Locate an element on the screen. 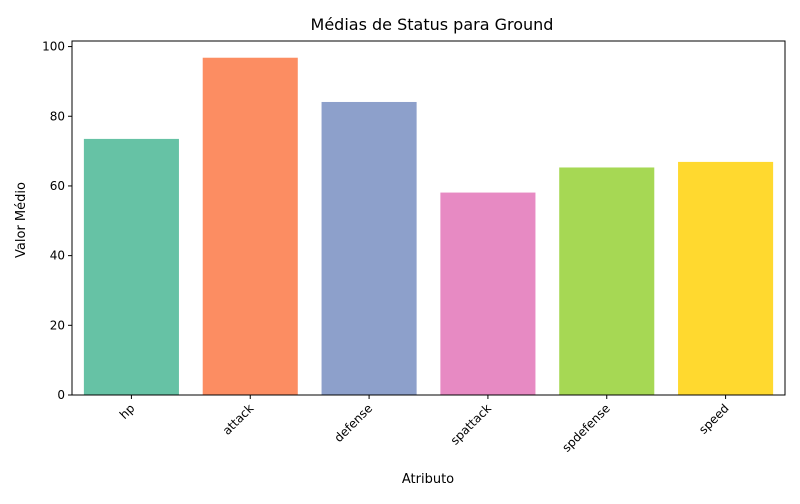  y-tick-label: 100 is located at coordinates (53, 47).